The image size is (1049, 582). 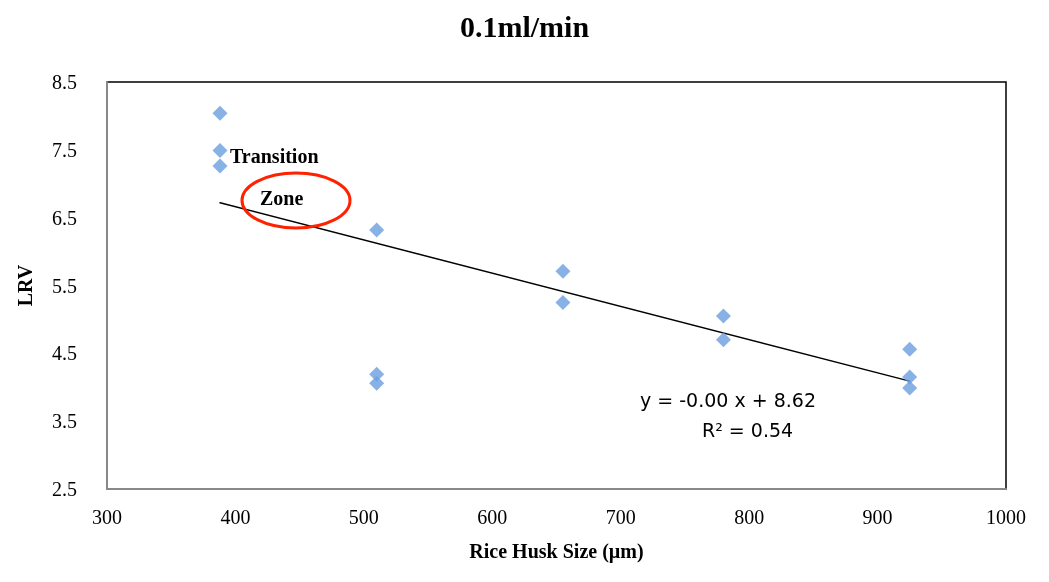 I want to click on x-tick-label: 1000, so click(x=1006, y=517).